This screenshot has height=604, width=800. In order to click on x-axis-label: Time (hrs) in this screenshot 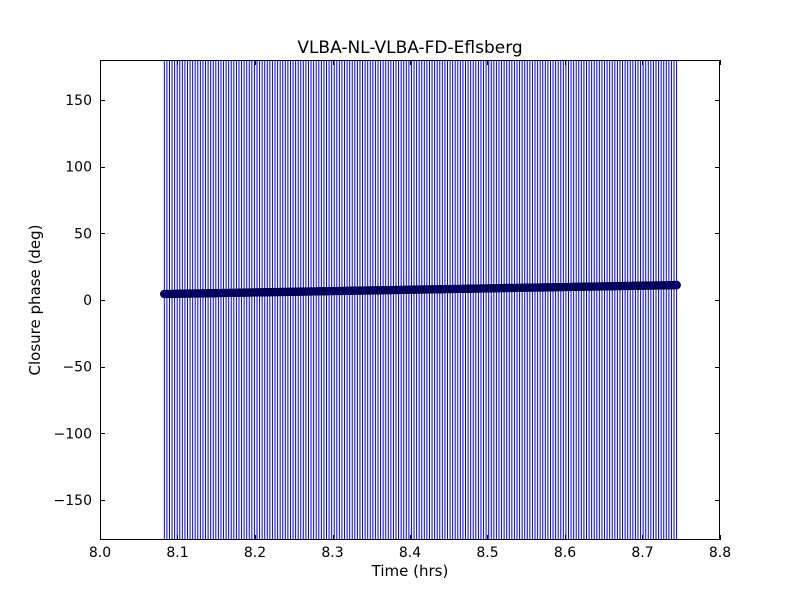, I will do `click(410, 571)`.